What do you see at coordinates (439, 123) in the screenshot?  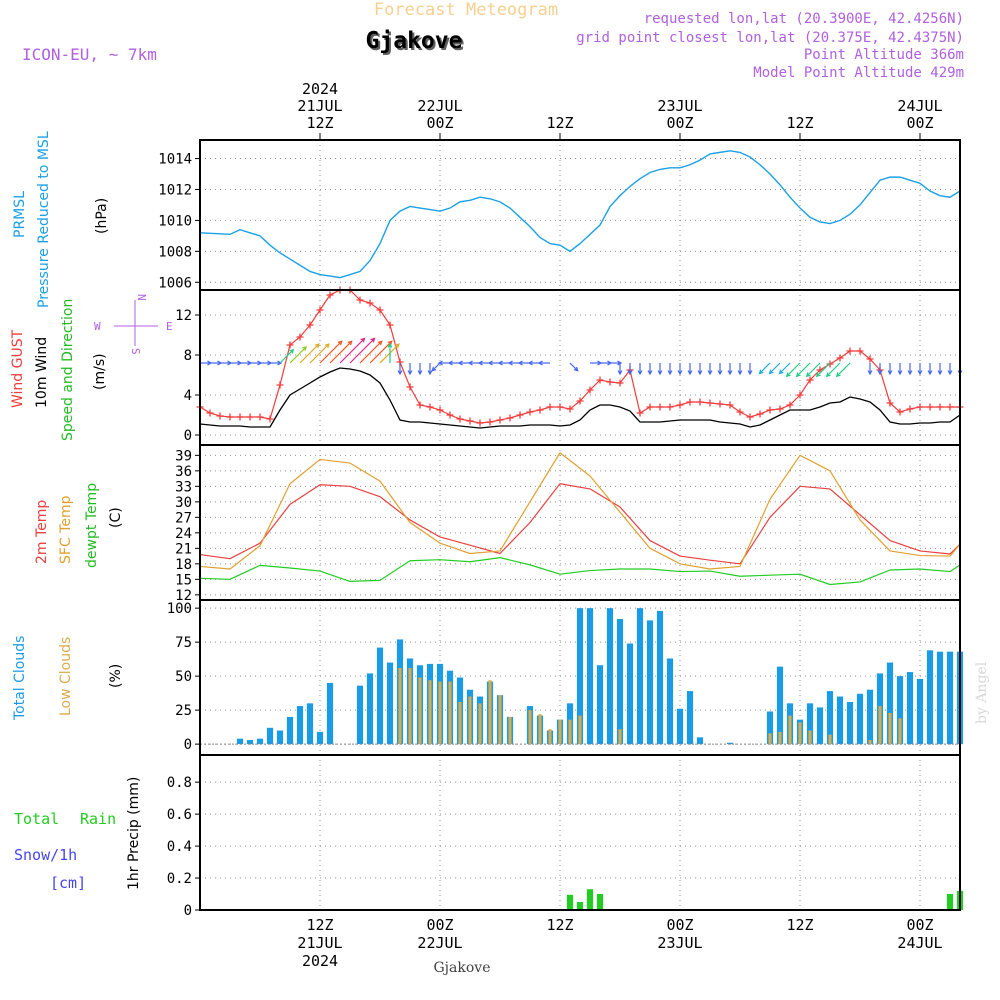 I see `top-time-label: 00Z` at bounding box center [439, 123].